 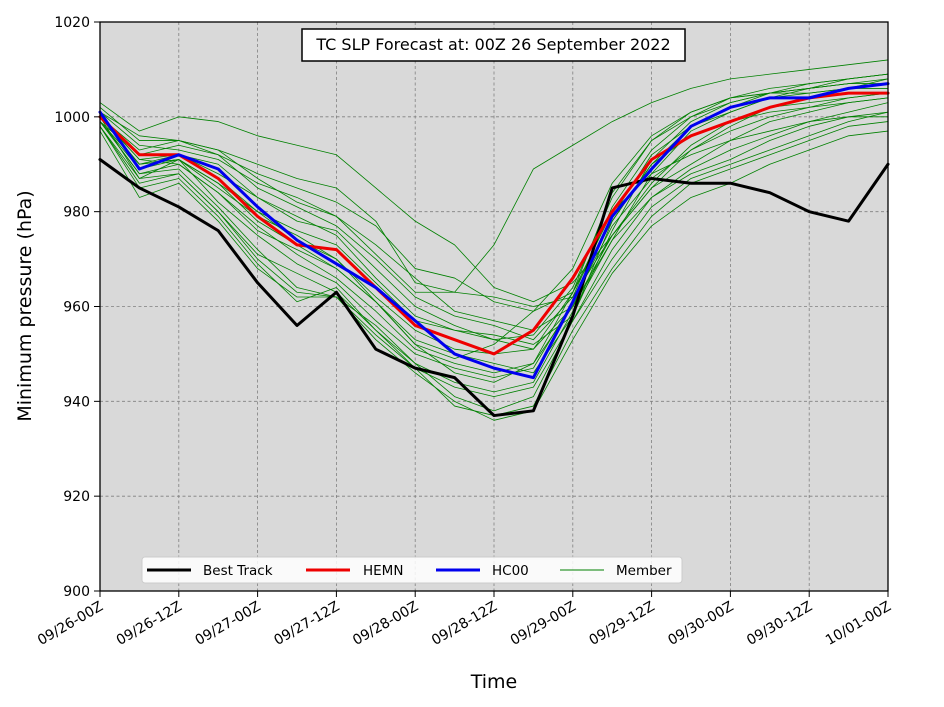 What do you see at coordinates (354, 571) in the screenshot?
I see `legend-entry-hemn: HEMN` at bounding box center [354, 571].